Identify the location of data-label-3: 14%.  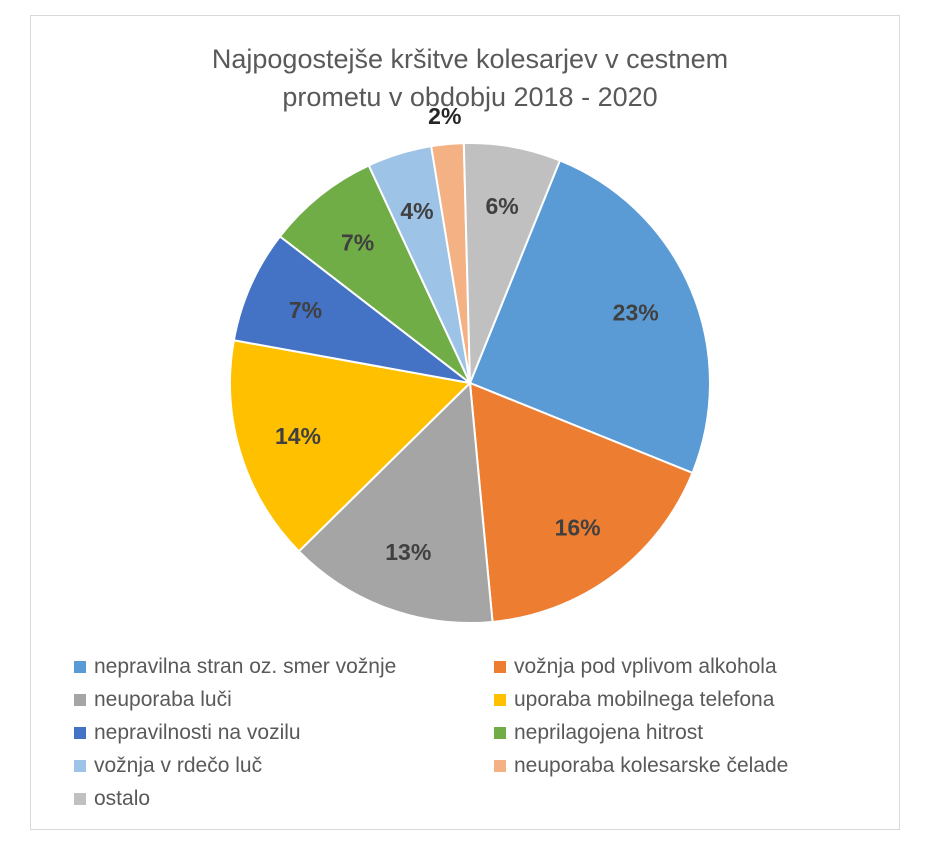
(298, 436).